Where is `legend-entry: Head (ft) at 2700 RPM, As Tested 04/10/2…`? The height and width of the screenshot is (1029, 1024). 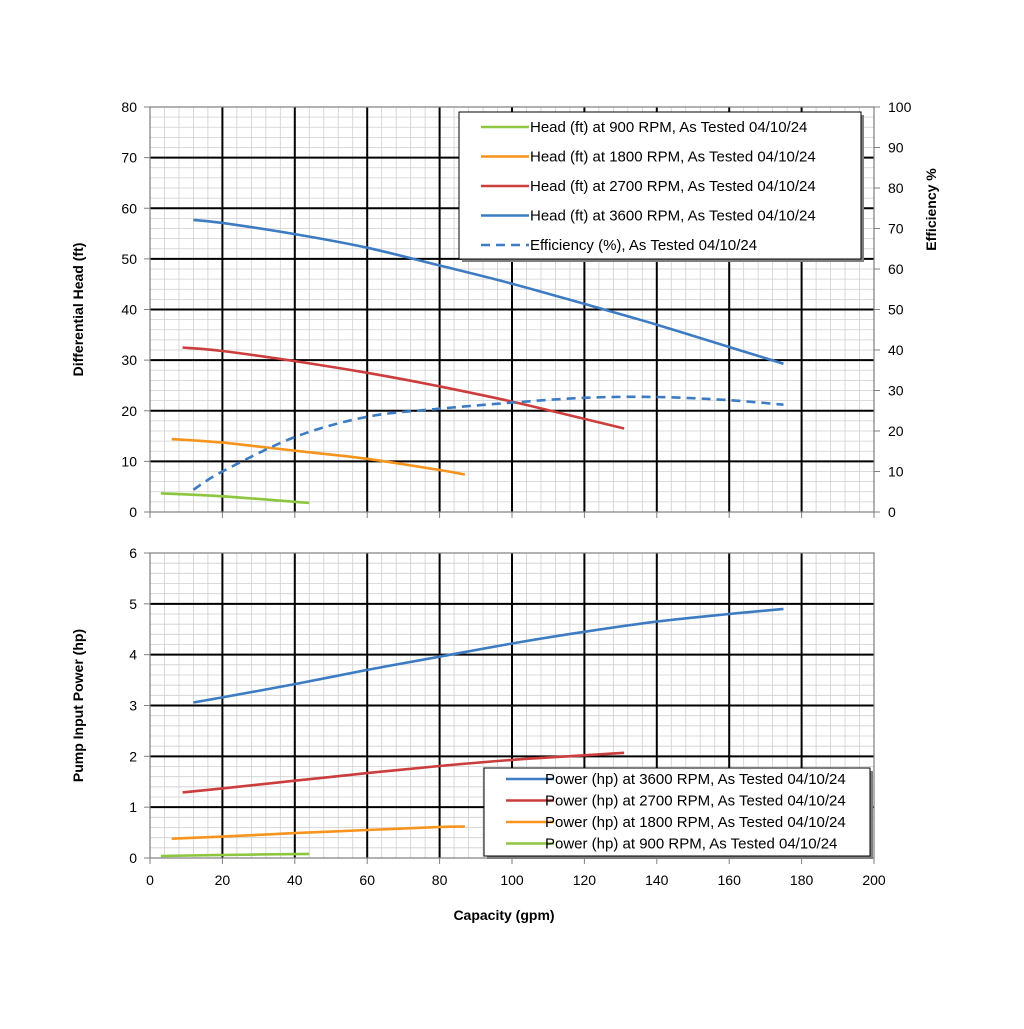 legend-entry: Head (ft) at 2700 RPM, As Tested 04/10/2… is located at coordinates (673, 186).